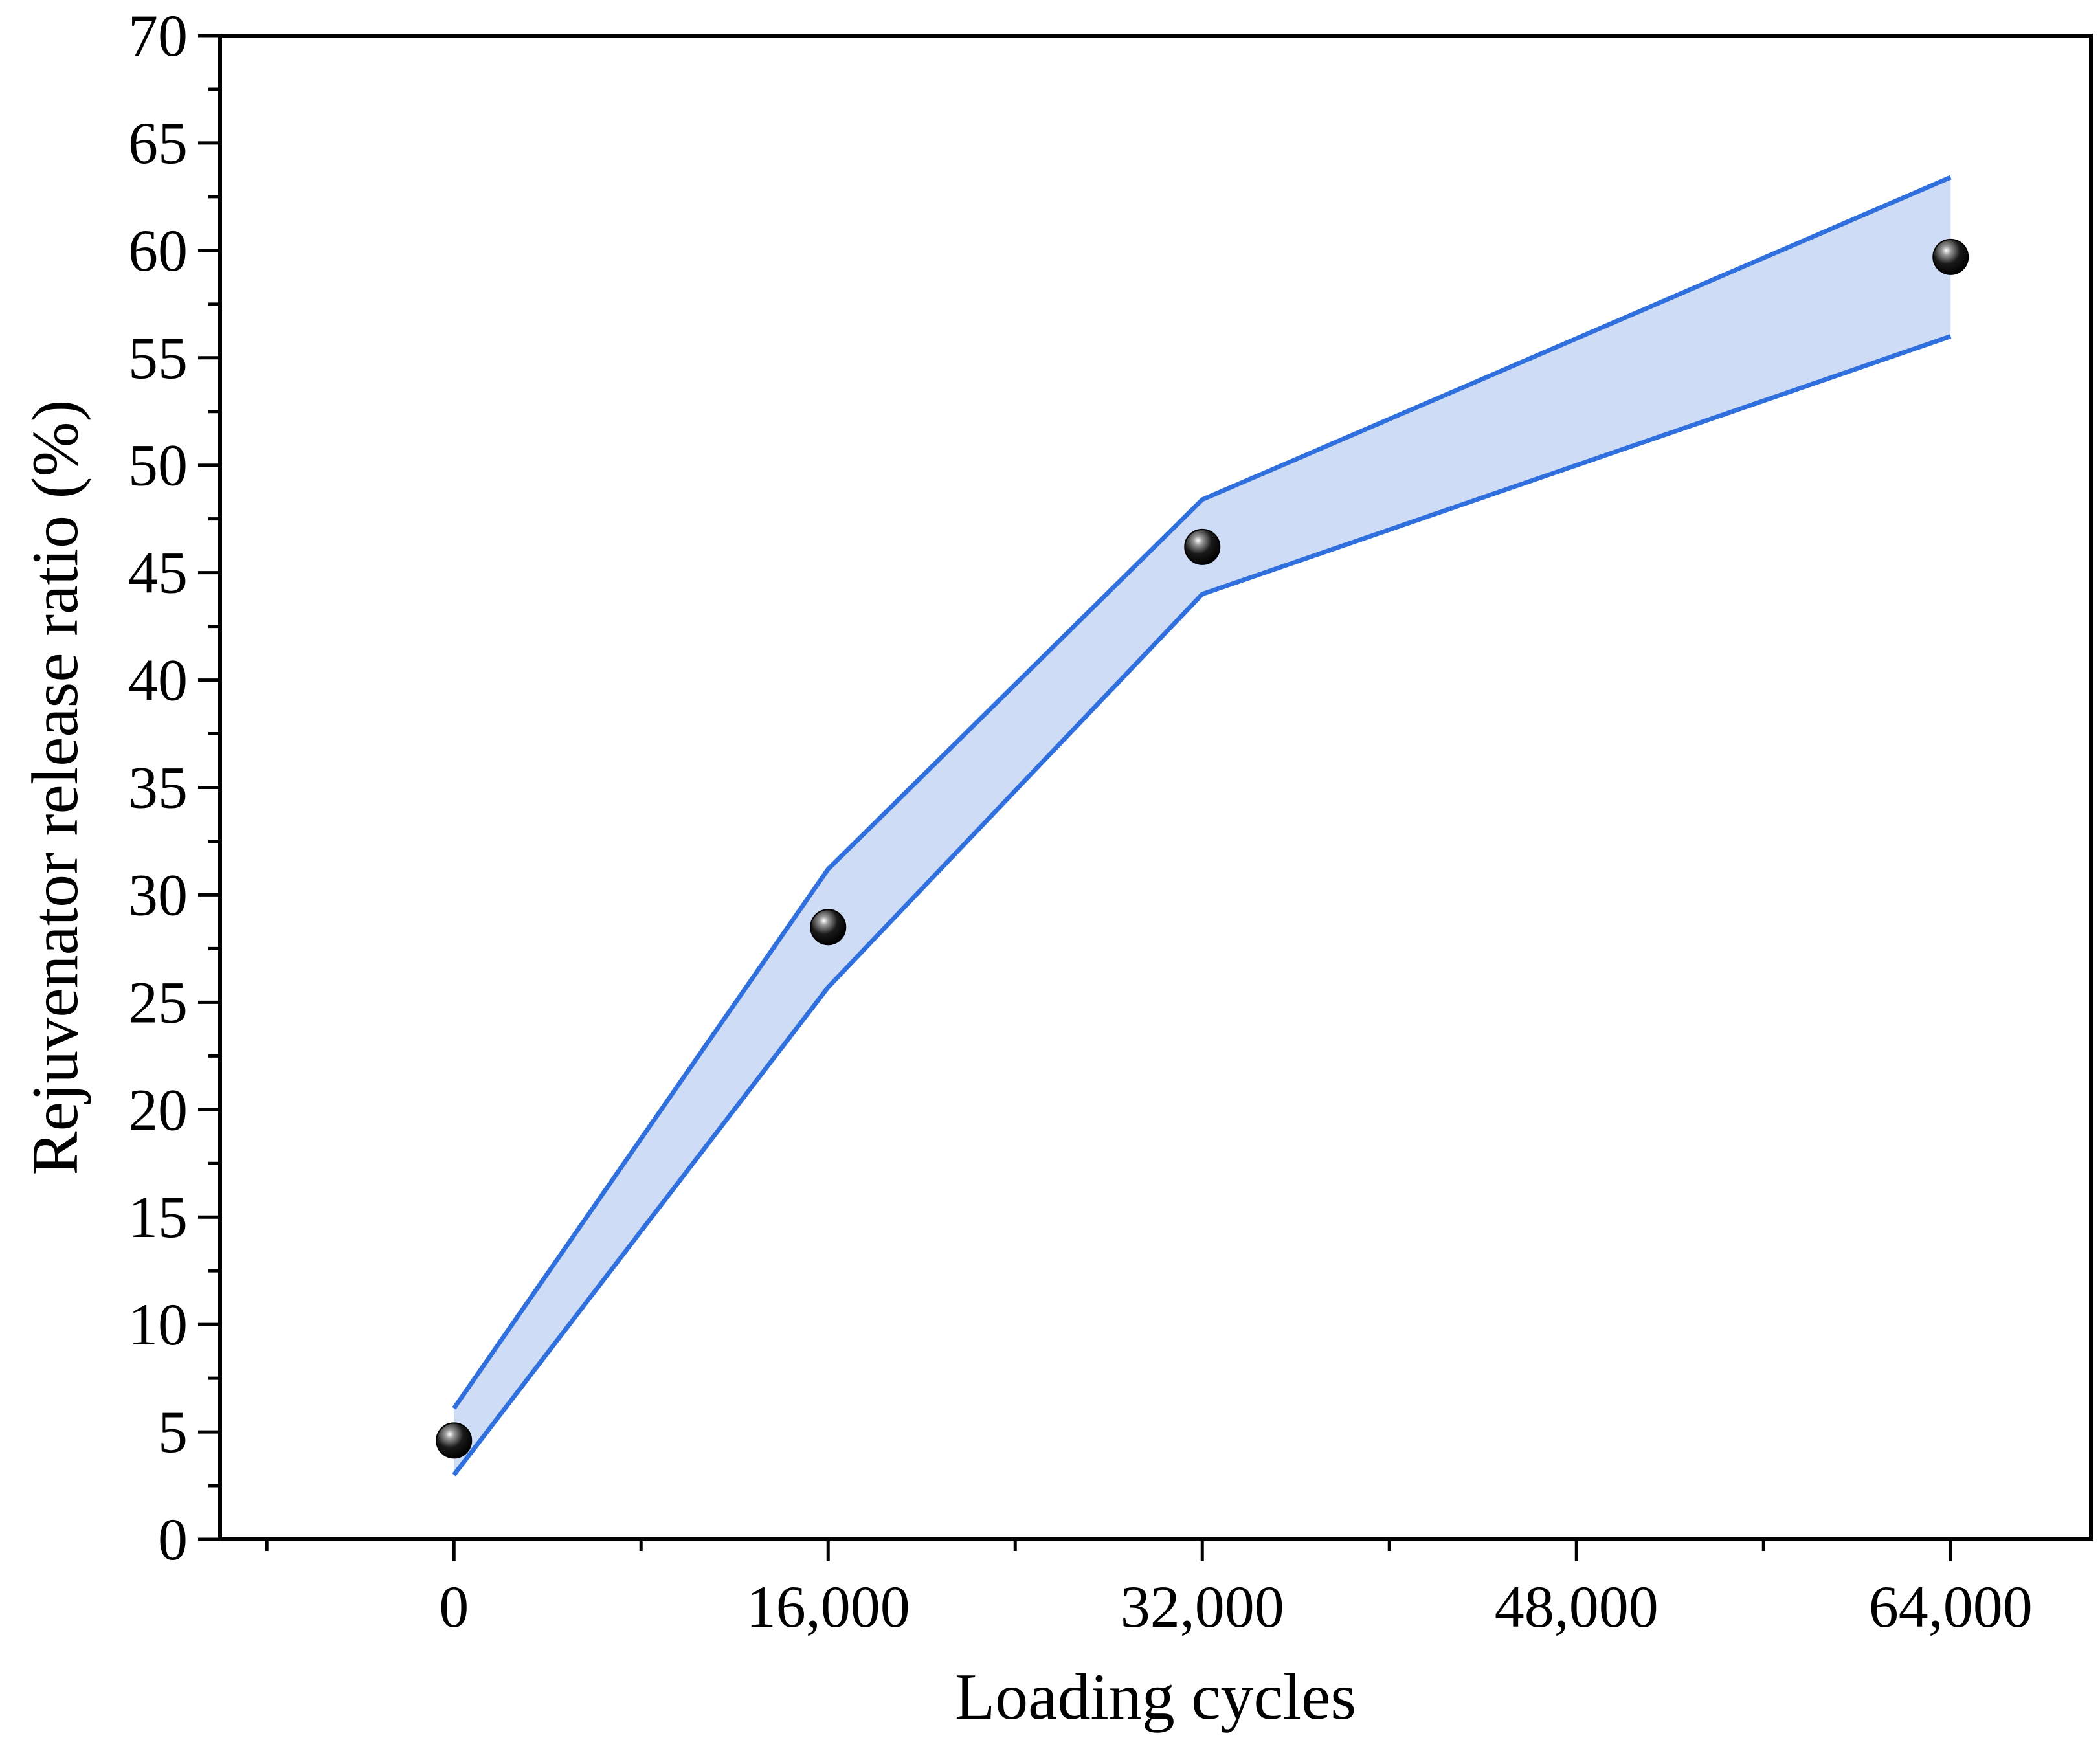 The image size is (2100, 1751). What do you see at coordinates (55, 788) in the screenshot?
I see `y-axis-title: Rejuvenator release ratio (%)` at bounding box center [55, 788].